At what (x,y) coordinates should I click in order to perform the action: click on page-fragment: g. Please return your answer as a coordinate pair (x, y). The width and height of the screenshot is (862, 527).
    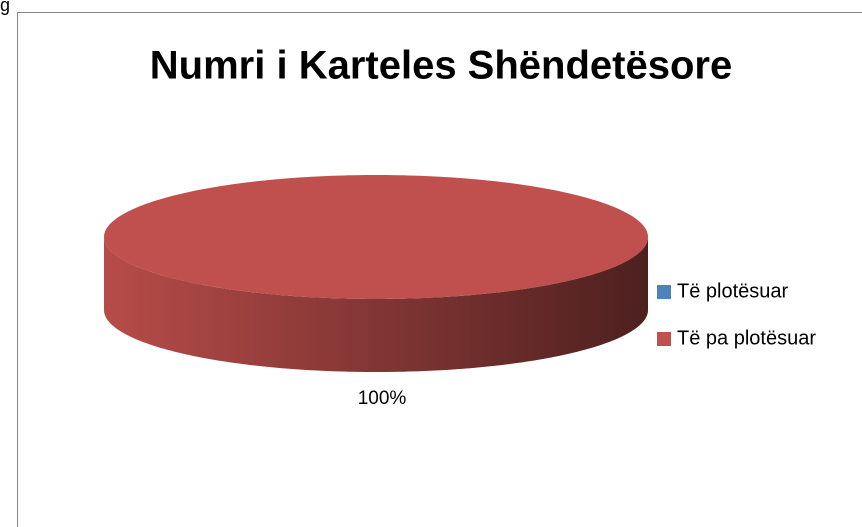
    Looking at the image, I should click on (5, 7).